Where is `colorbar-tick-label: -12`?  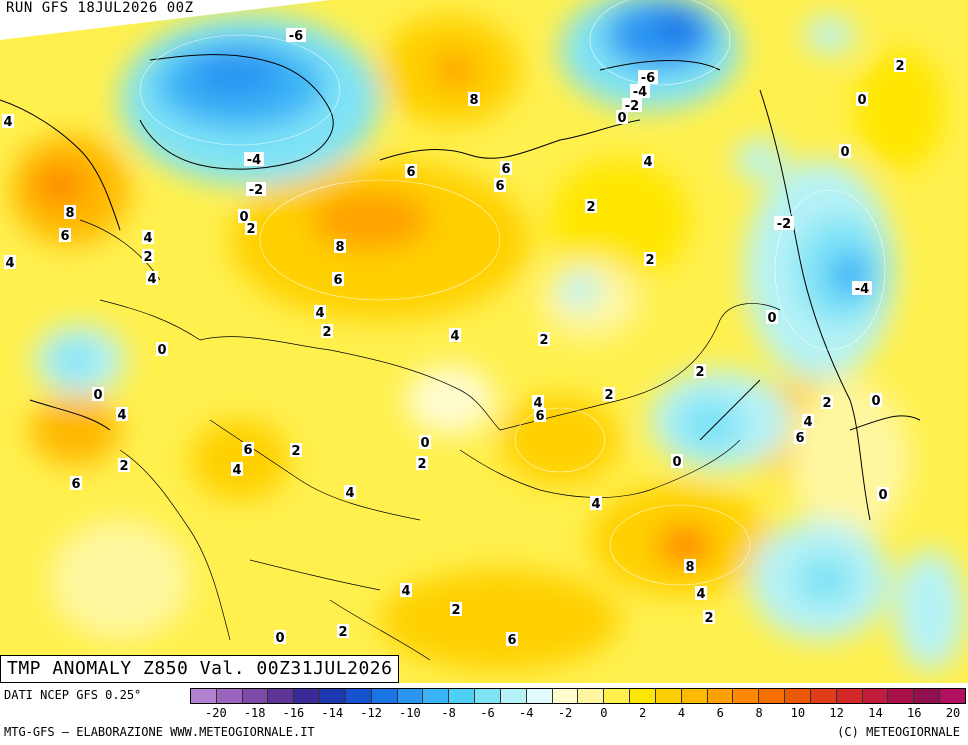
colorbar-tick-label: -12 is located at coordinates (371, 713).